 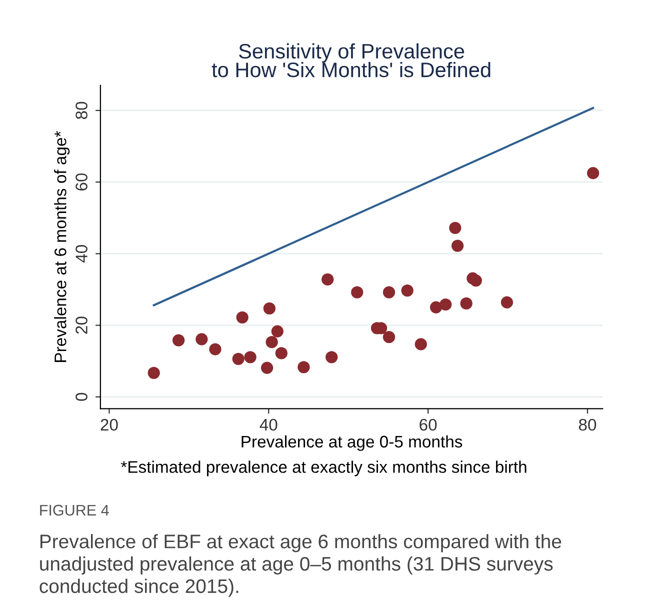 I want to click on y-tick-label: 40, so click(x=82, y=254).